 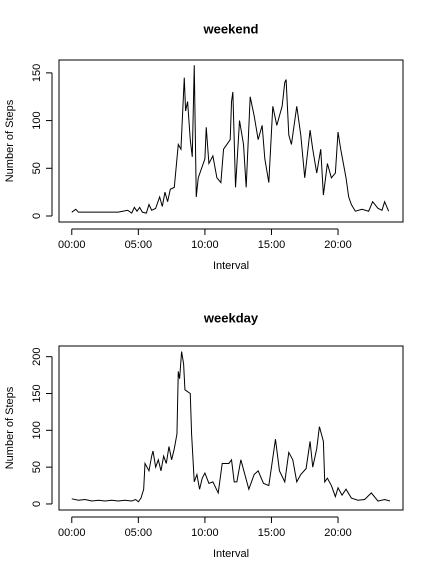 I want to click on chart-title: weekend, so click(x=231, y=28).